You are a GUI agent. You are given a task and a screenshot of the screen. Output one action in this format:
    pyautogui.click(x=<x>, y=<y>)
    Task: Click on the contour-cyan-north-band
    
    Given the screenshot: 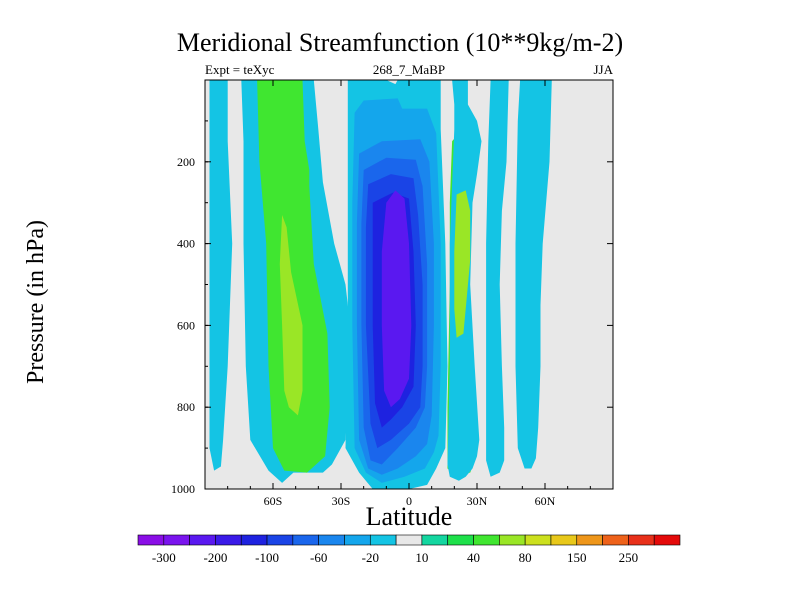 What is the action you would take?
    pyautogui.click(x=497, y=278)
    